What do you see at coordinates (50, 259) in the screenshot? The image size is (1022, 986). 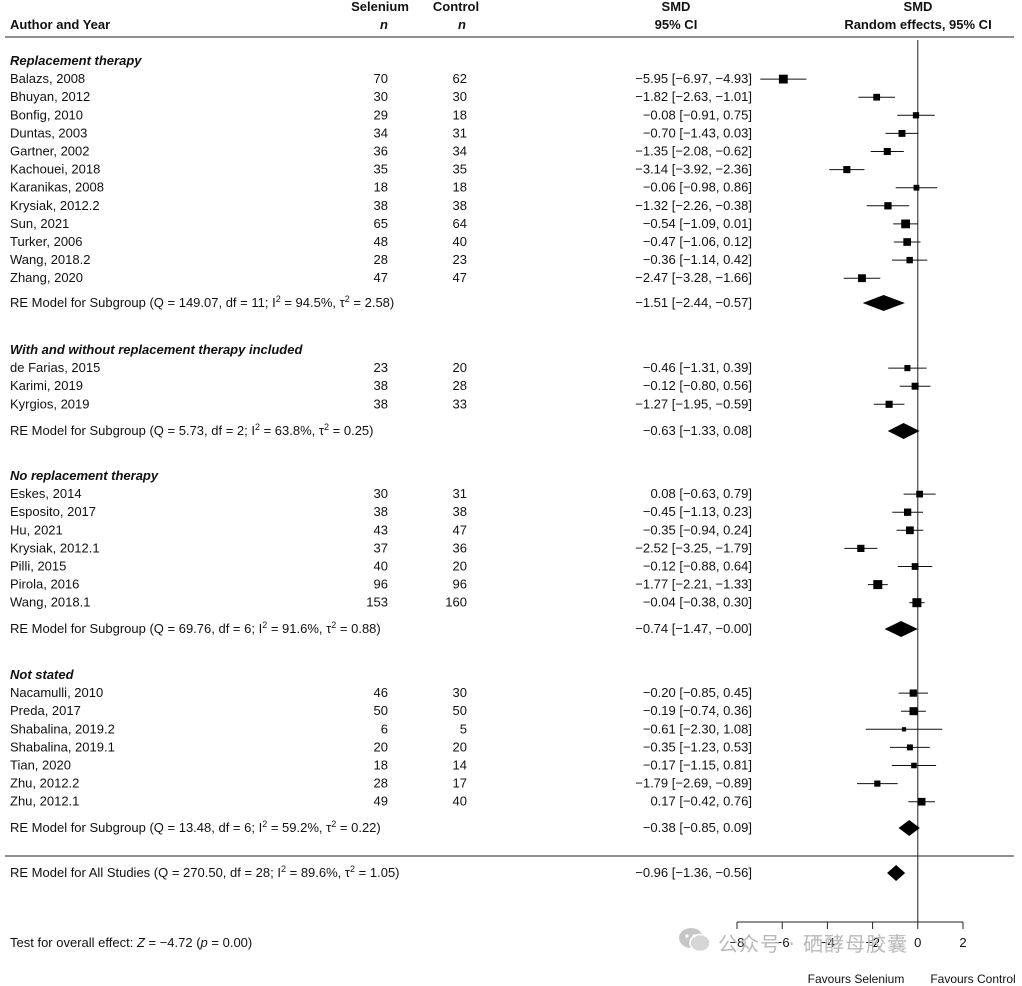 I see `study-label: Wang, 2018.2` at bounding box center [50, 259].